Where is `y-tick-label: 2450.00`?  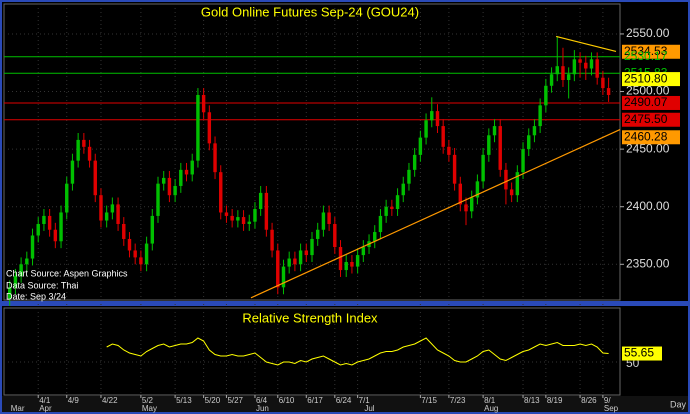 y-tick-label: 2450.00 is located at coordinates (648, 148).